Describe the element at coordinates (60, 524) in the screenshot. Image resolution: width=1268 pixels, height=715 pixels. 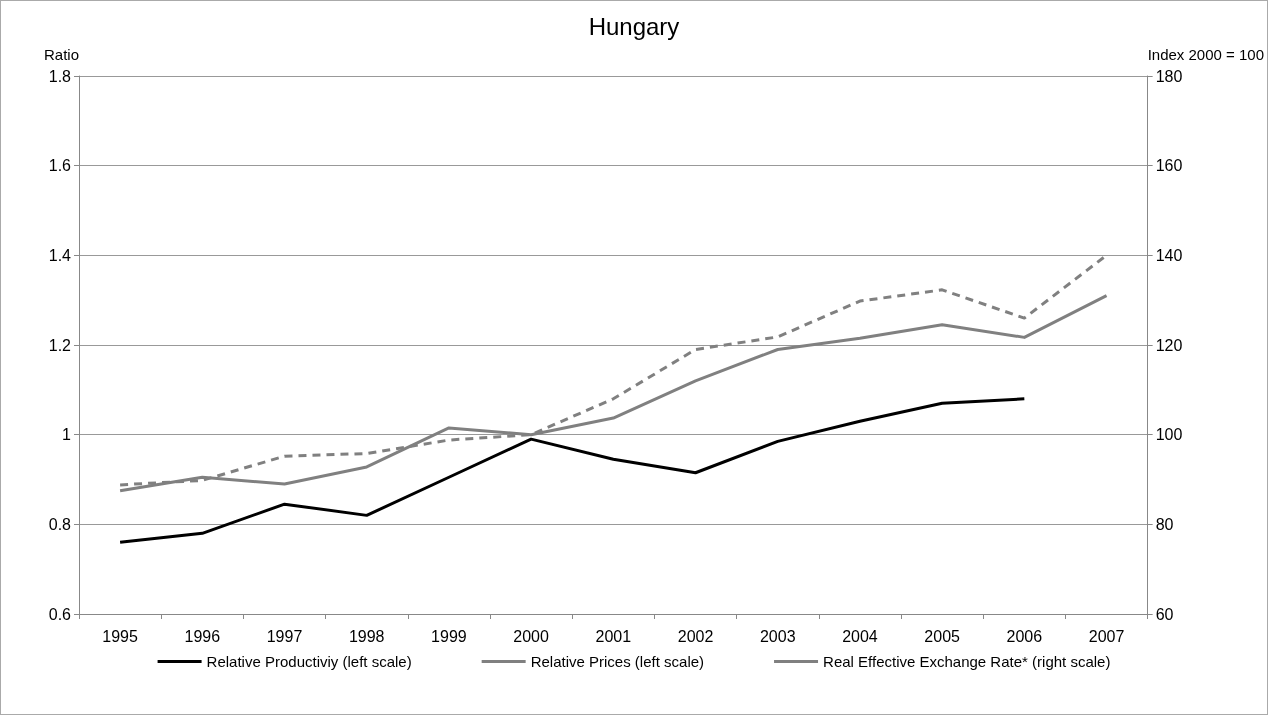
I see `y-tick-label: 0.8` at that location.